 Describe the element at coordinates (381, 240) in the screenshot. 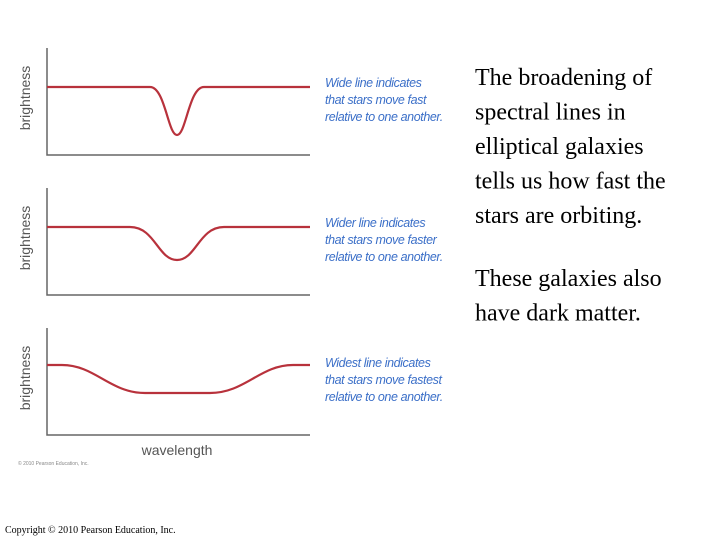

I see `caption-line: that stars move faster` at that location.